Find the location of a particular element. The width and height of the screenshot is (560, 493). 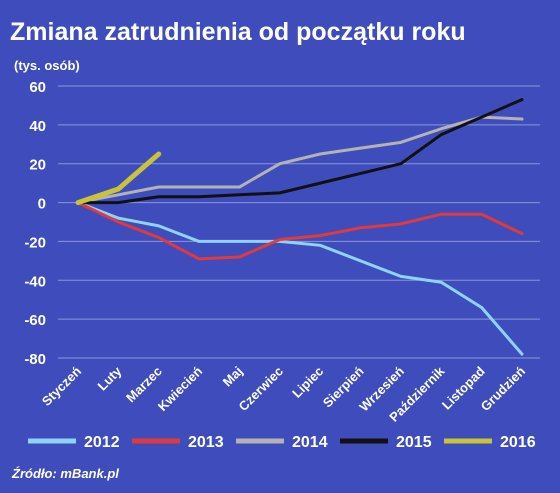

y-tick-label: -20 is located at coordinates (35, 242).